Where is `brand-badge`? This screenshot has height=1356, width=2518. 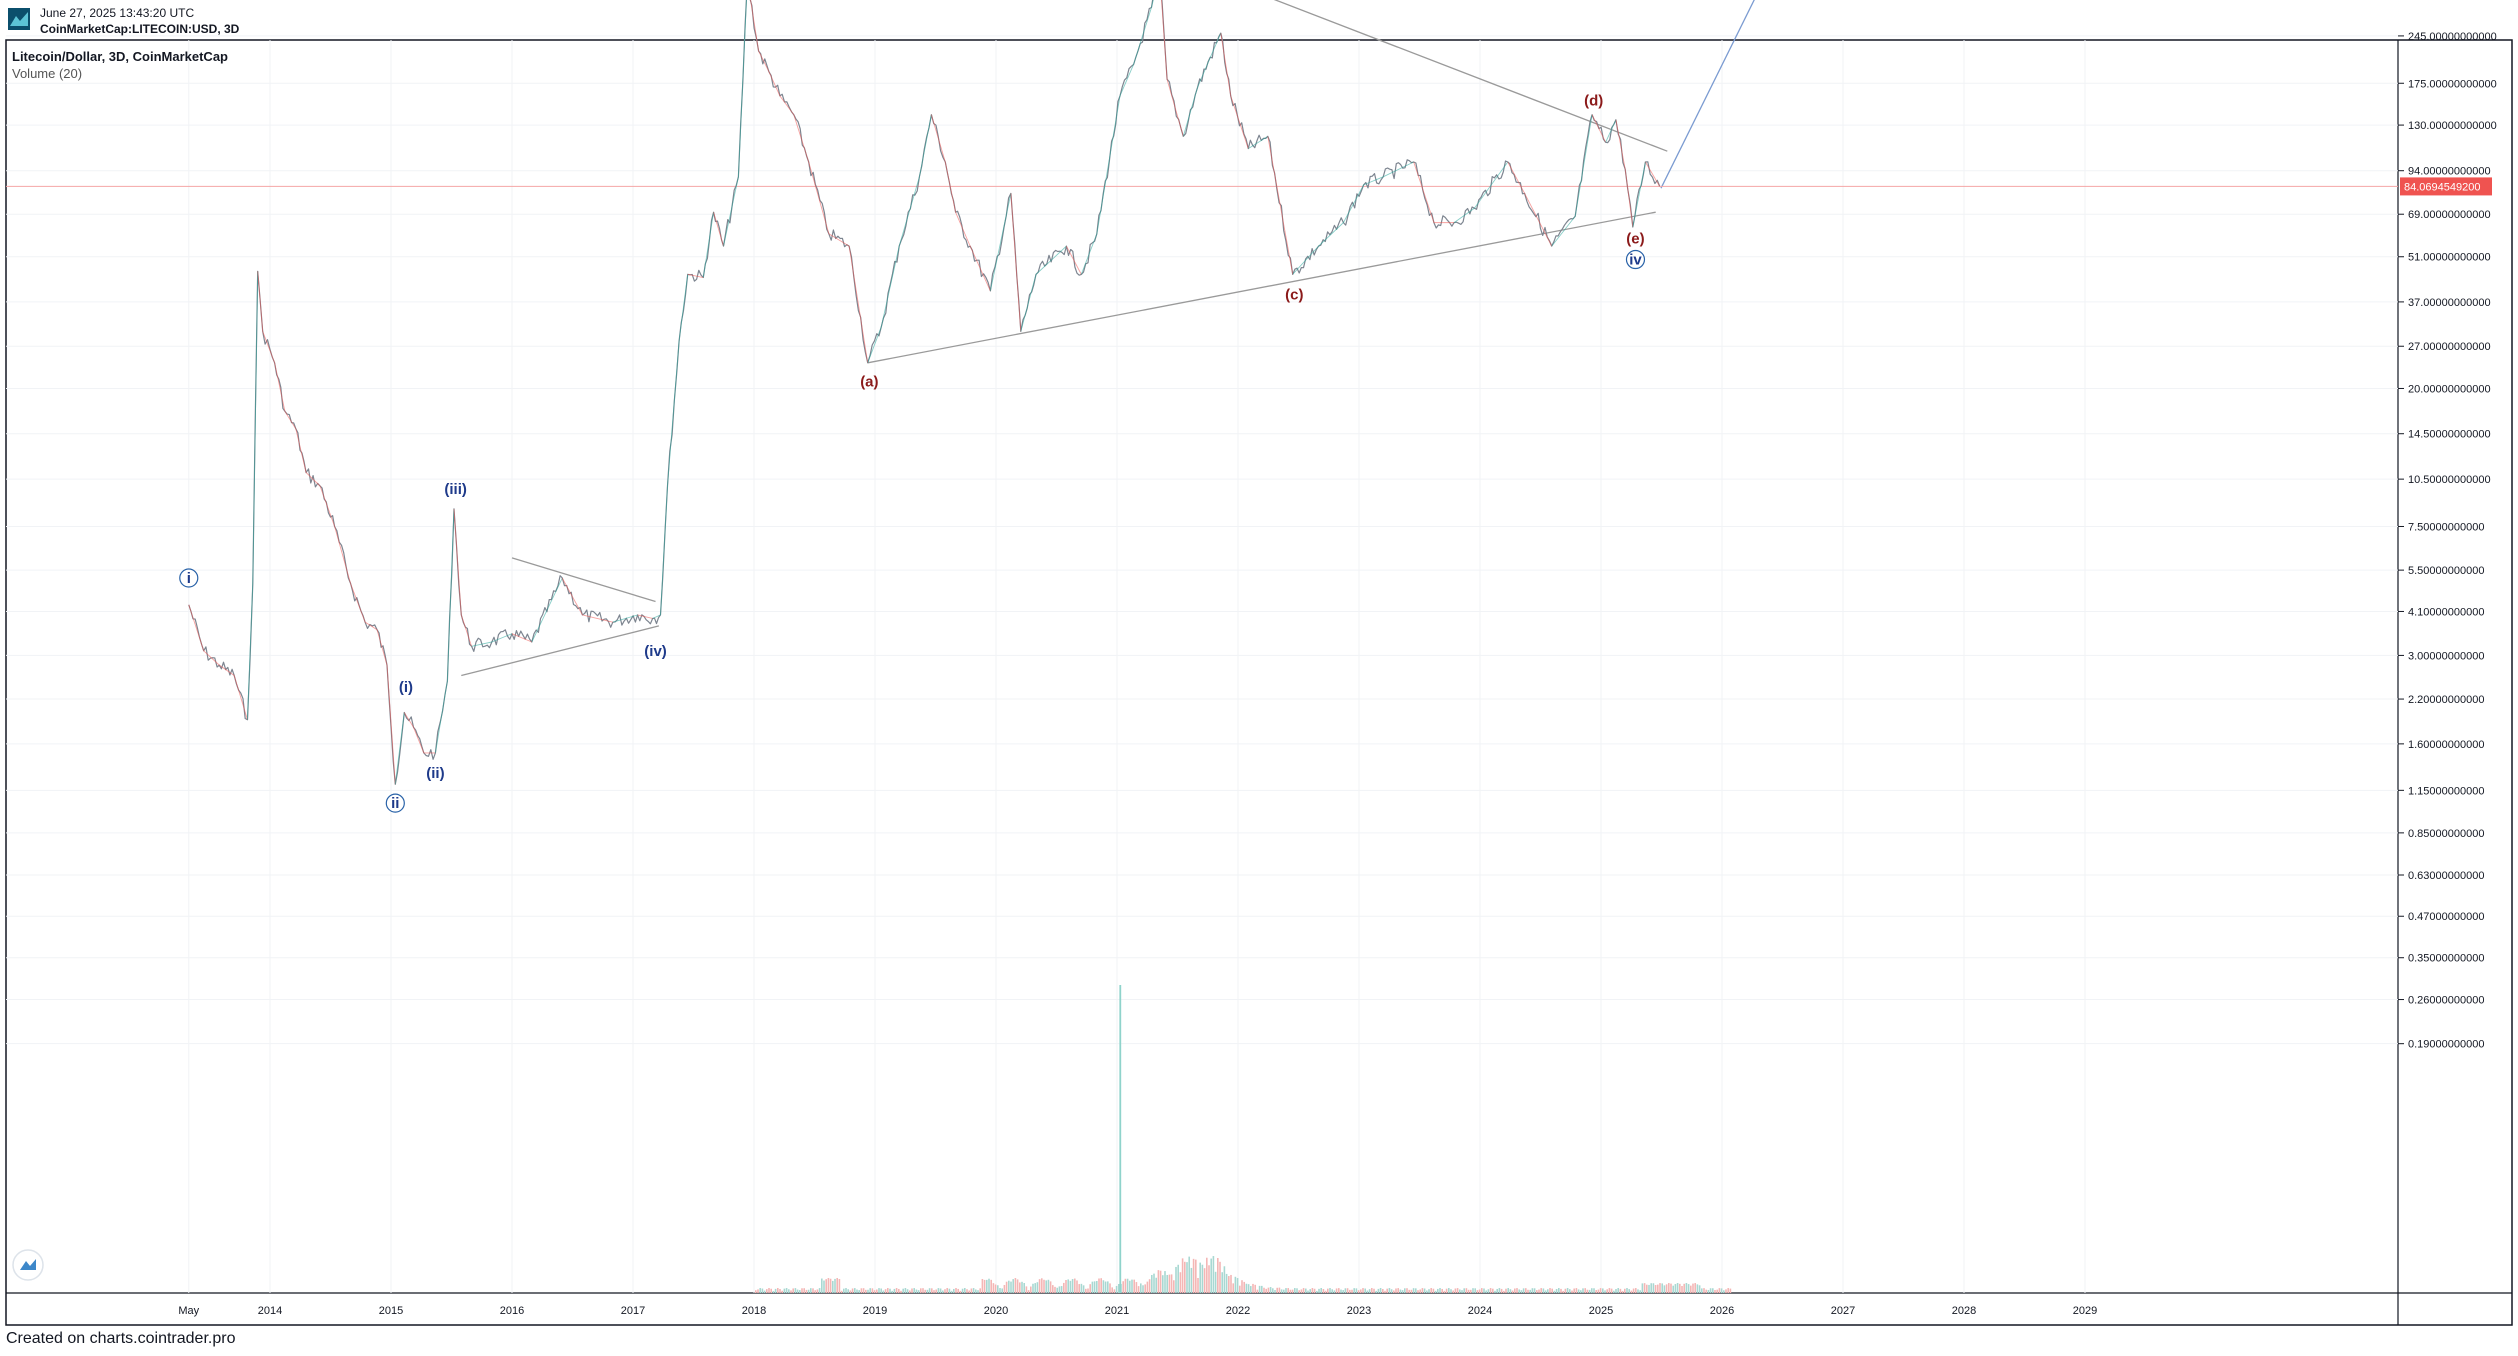
brand-badge is located at coordinates (28, 1265).